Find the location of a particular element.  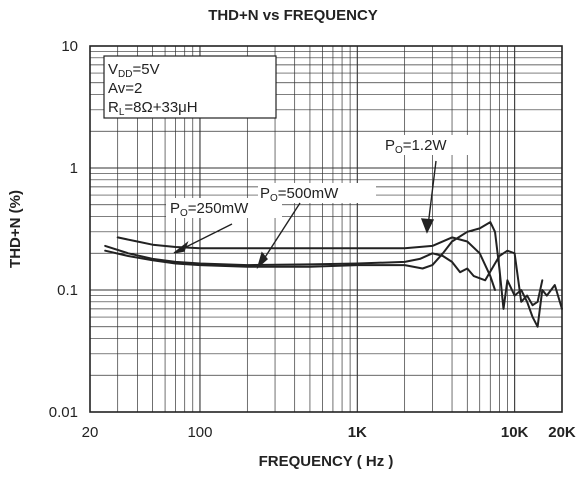

y-tick-label: 0.1 is located at coordinates (67, 290).